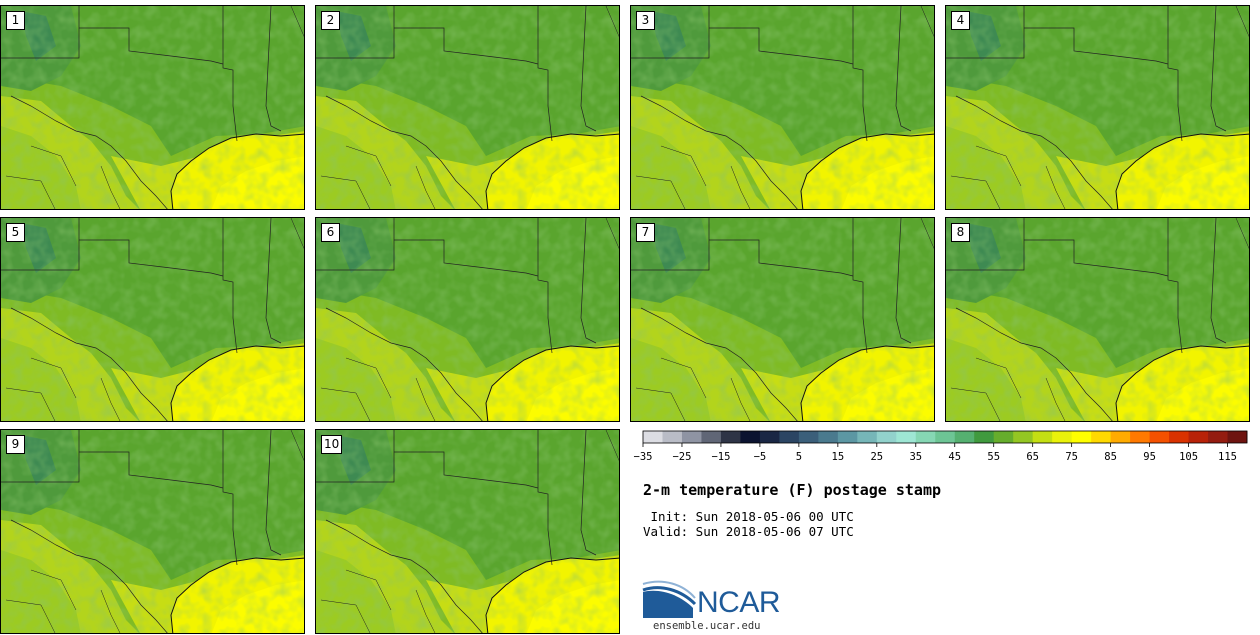  I want to click on colorbar-tick-label: −15, so click(720, 457).